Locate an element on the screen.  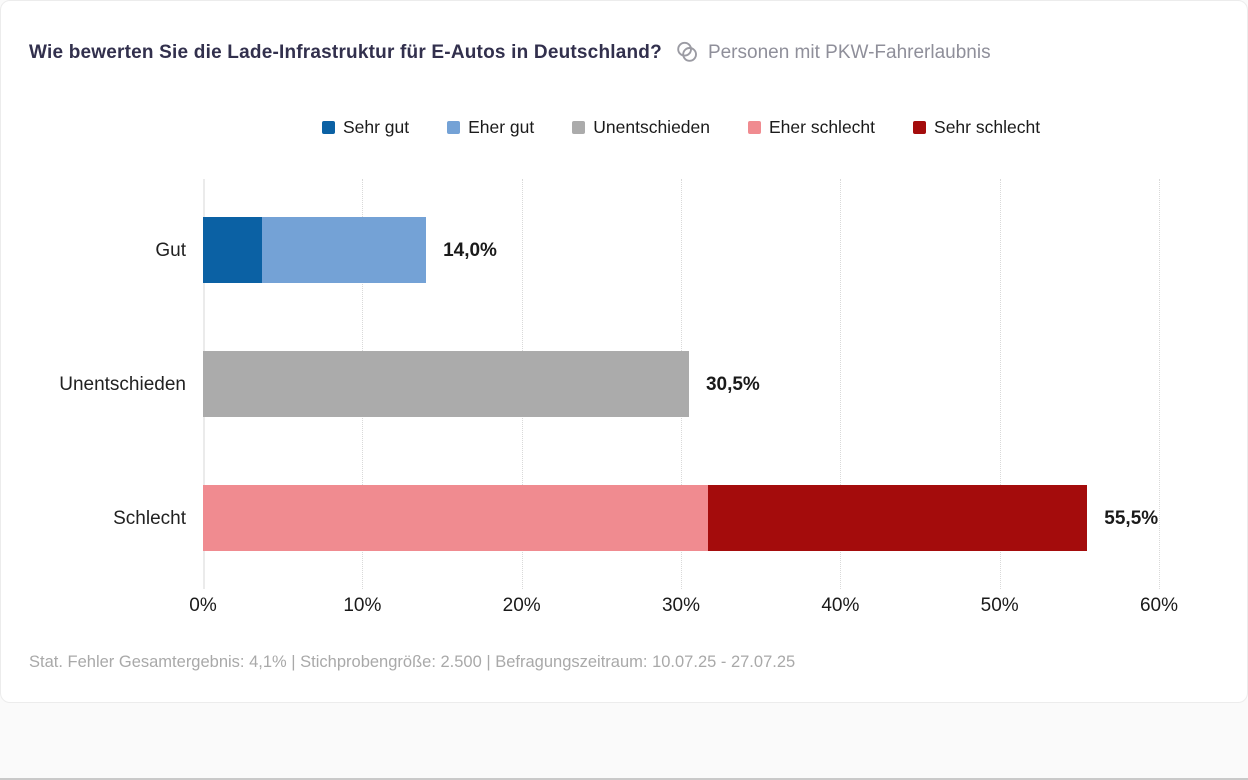
bar-schlecht is located at coordinates (645, 518).